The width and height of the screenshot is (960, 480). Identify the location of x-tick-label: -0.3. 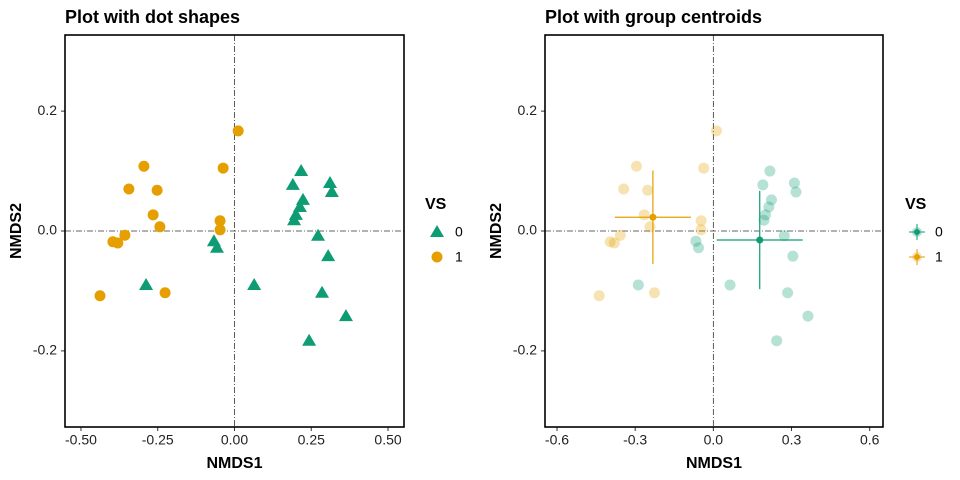
(635, 440).